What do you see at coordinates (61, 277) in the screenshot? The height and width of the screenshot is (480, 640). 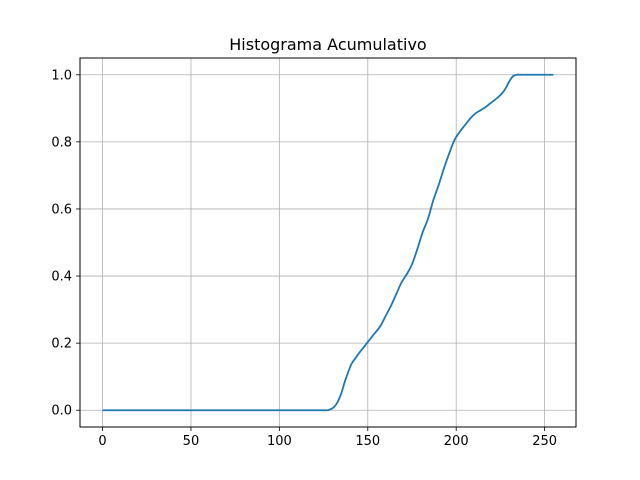 I see `y-tick-label: 0.4` at bounding box center [61, 277].